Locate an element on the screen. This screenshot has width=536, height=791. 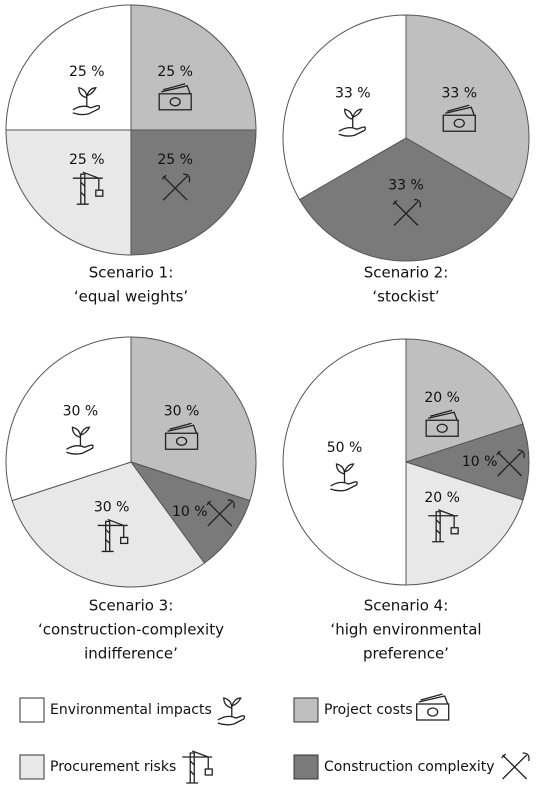
chart-caption: ‘stockist’ is located at coordinates (405, 297).